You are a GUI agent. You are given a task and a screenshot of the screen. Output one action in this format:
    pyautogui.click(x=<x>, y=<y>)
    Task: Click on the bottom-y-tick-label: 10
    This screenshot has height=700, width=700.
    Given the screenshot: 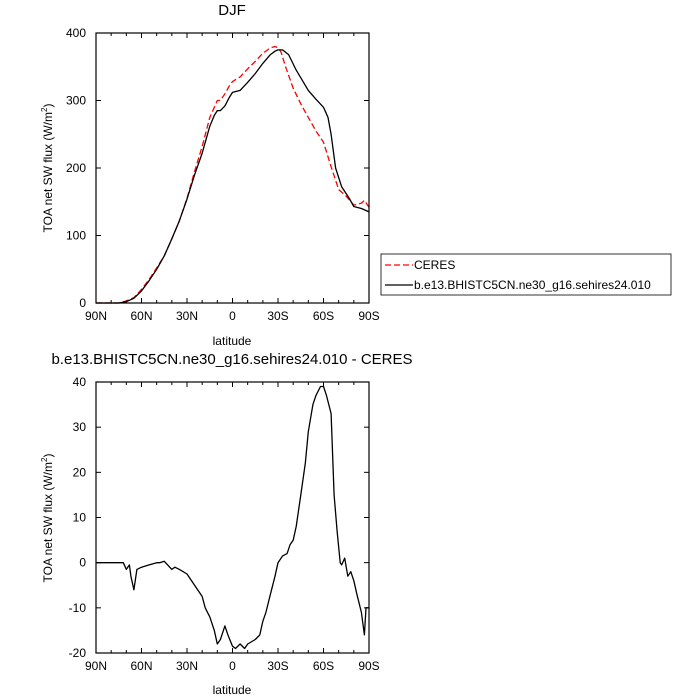 What is the action you would take?
    pyautogui.click(x=80, y=518)
    